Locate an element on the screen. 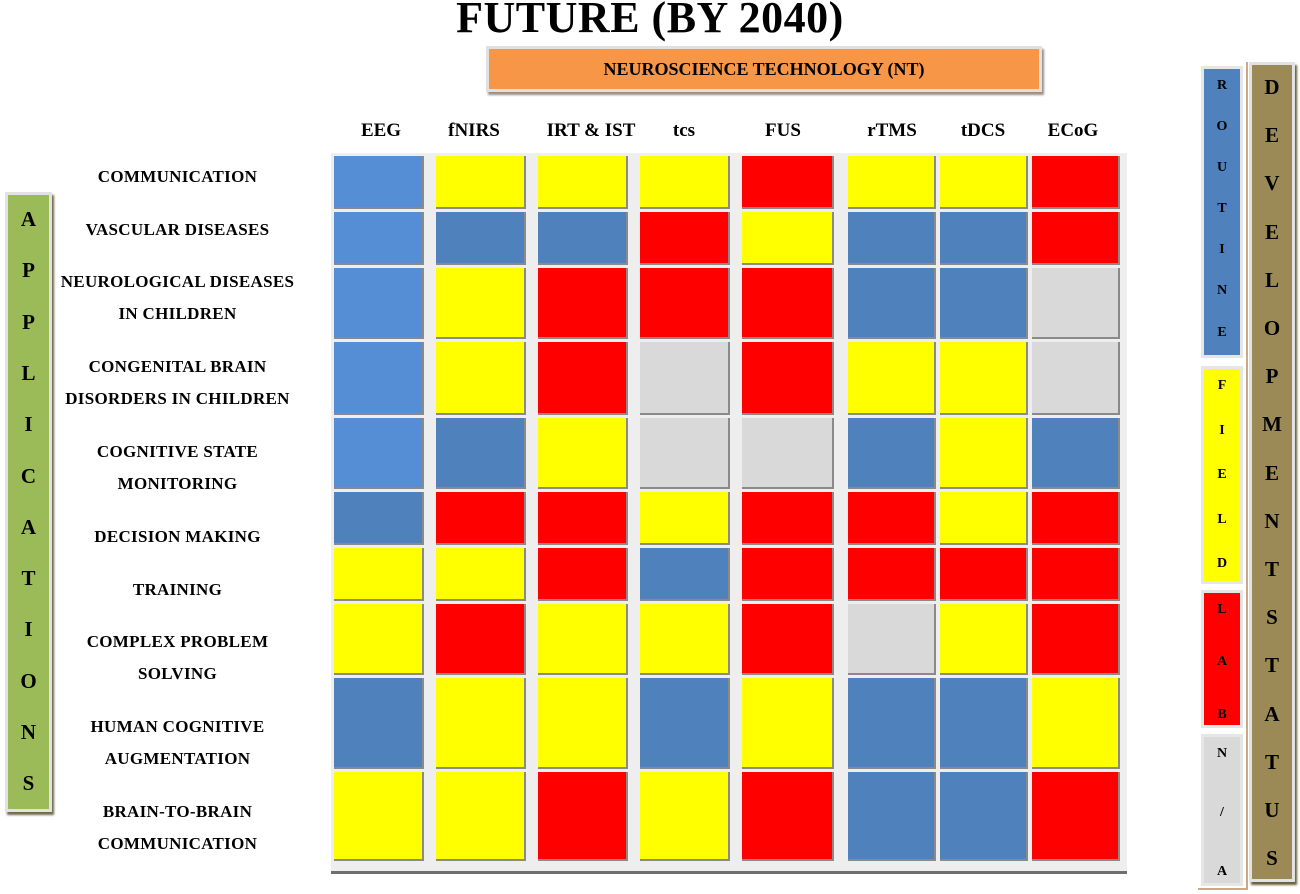 The image size is (1300, 894). status-letter: U is located at coordinates (1272, 810).